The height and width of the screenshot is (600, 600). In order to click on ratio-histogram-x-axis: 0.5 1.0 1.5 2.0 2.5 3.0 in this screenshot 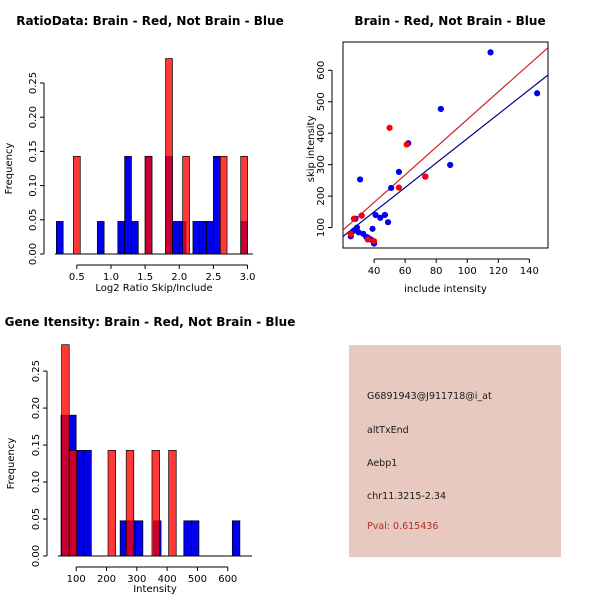, I will do `click(162, 273)`.